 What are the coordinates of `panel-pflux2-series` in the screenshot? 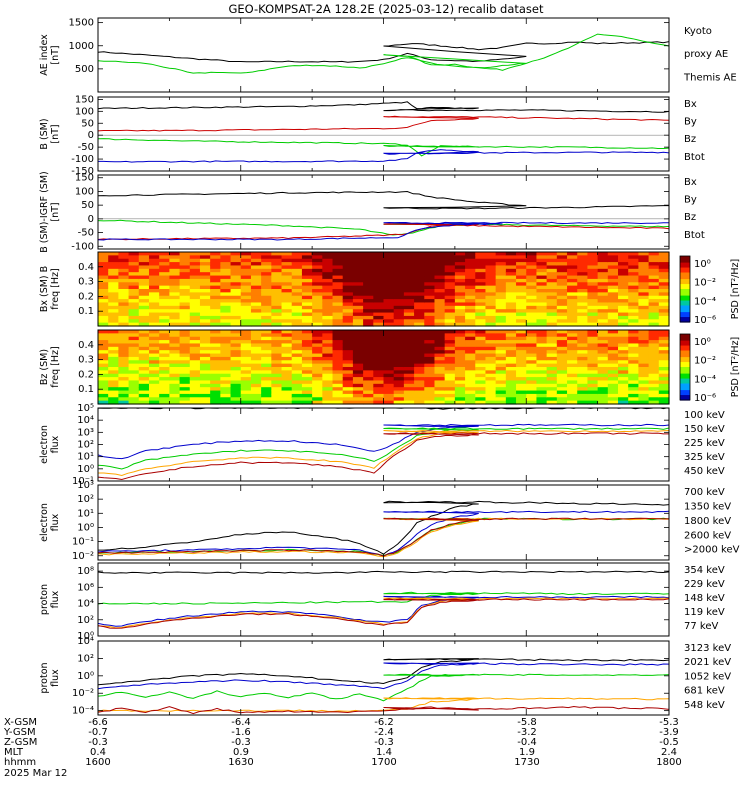 It's located at (383, 704).